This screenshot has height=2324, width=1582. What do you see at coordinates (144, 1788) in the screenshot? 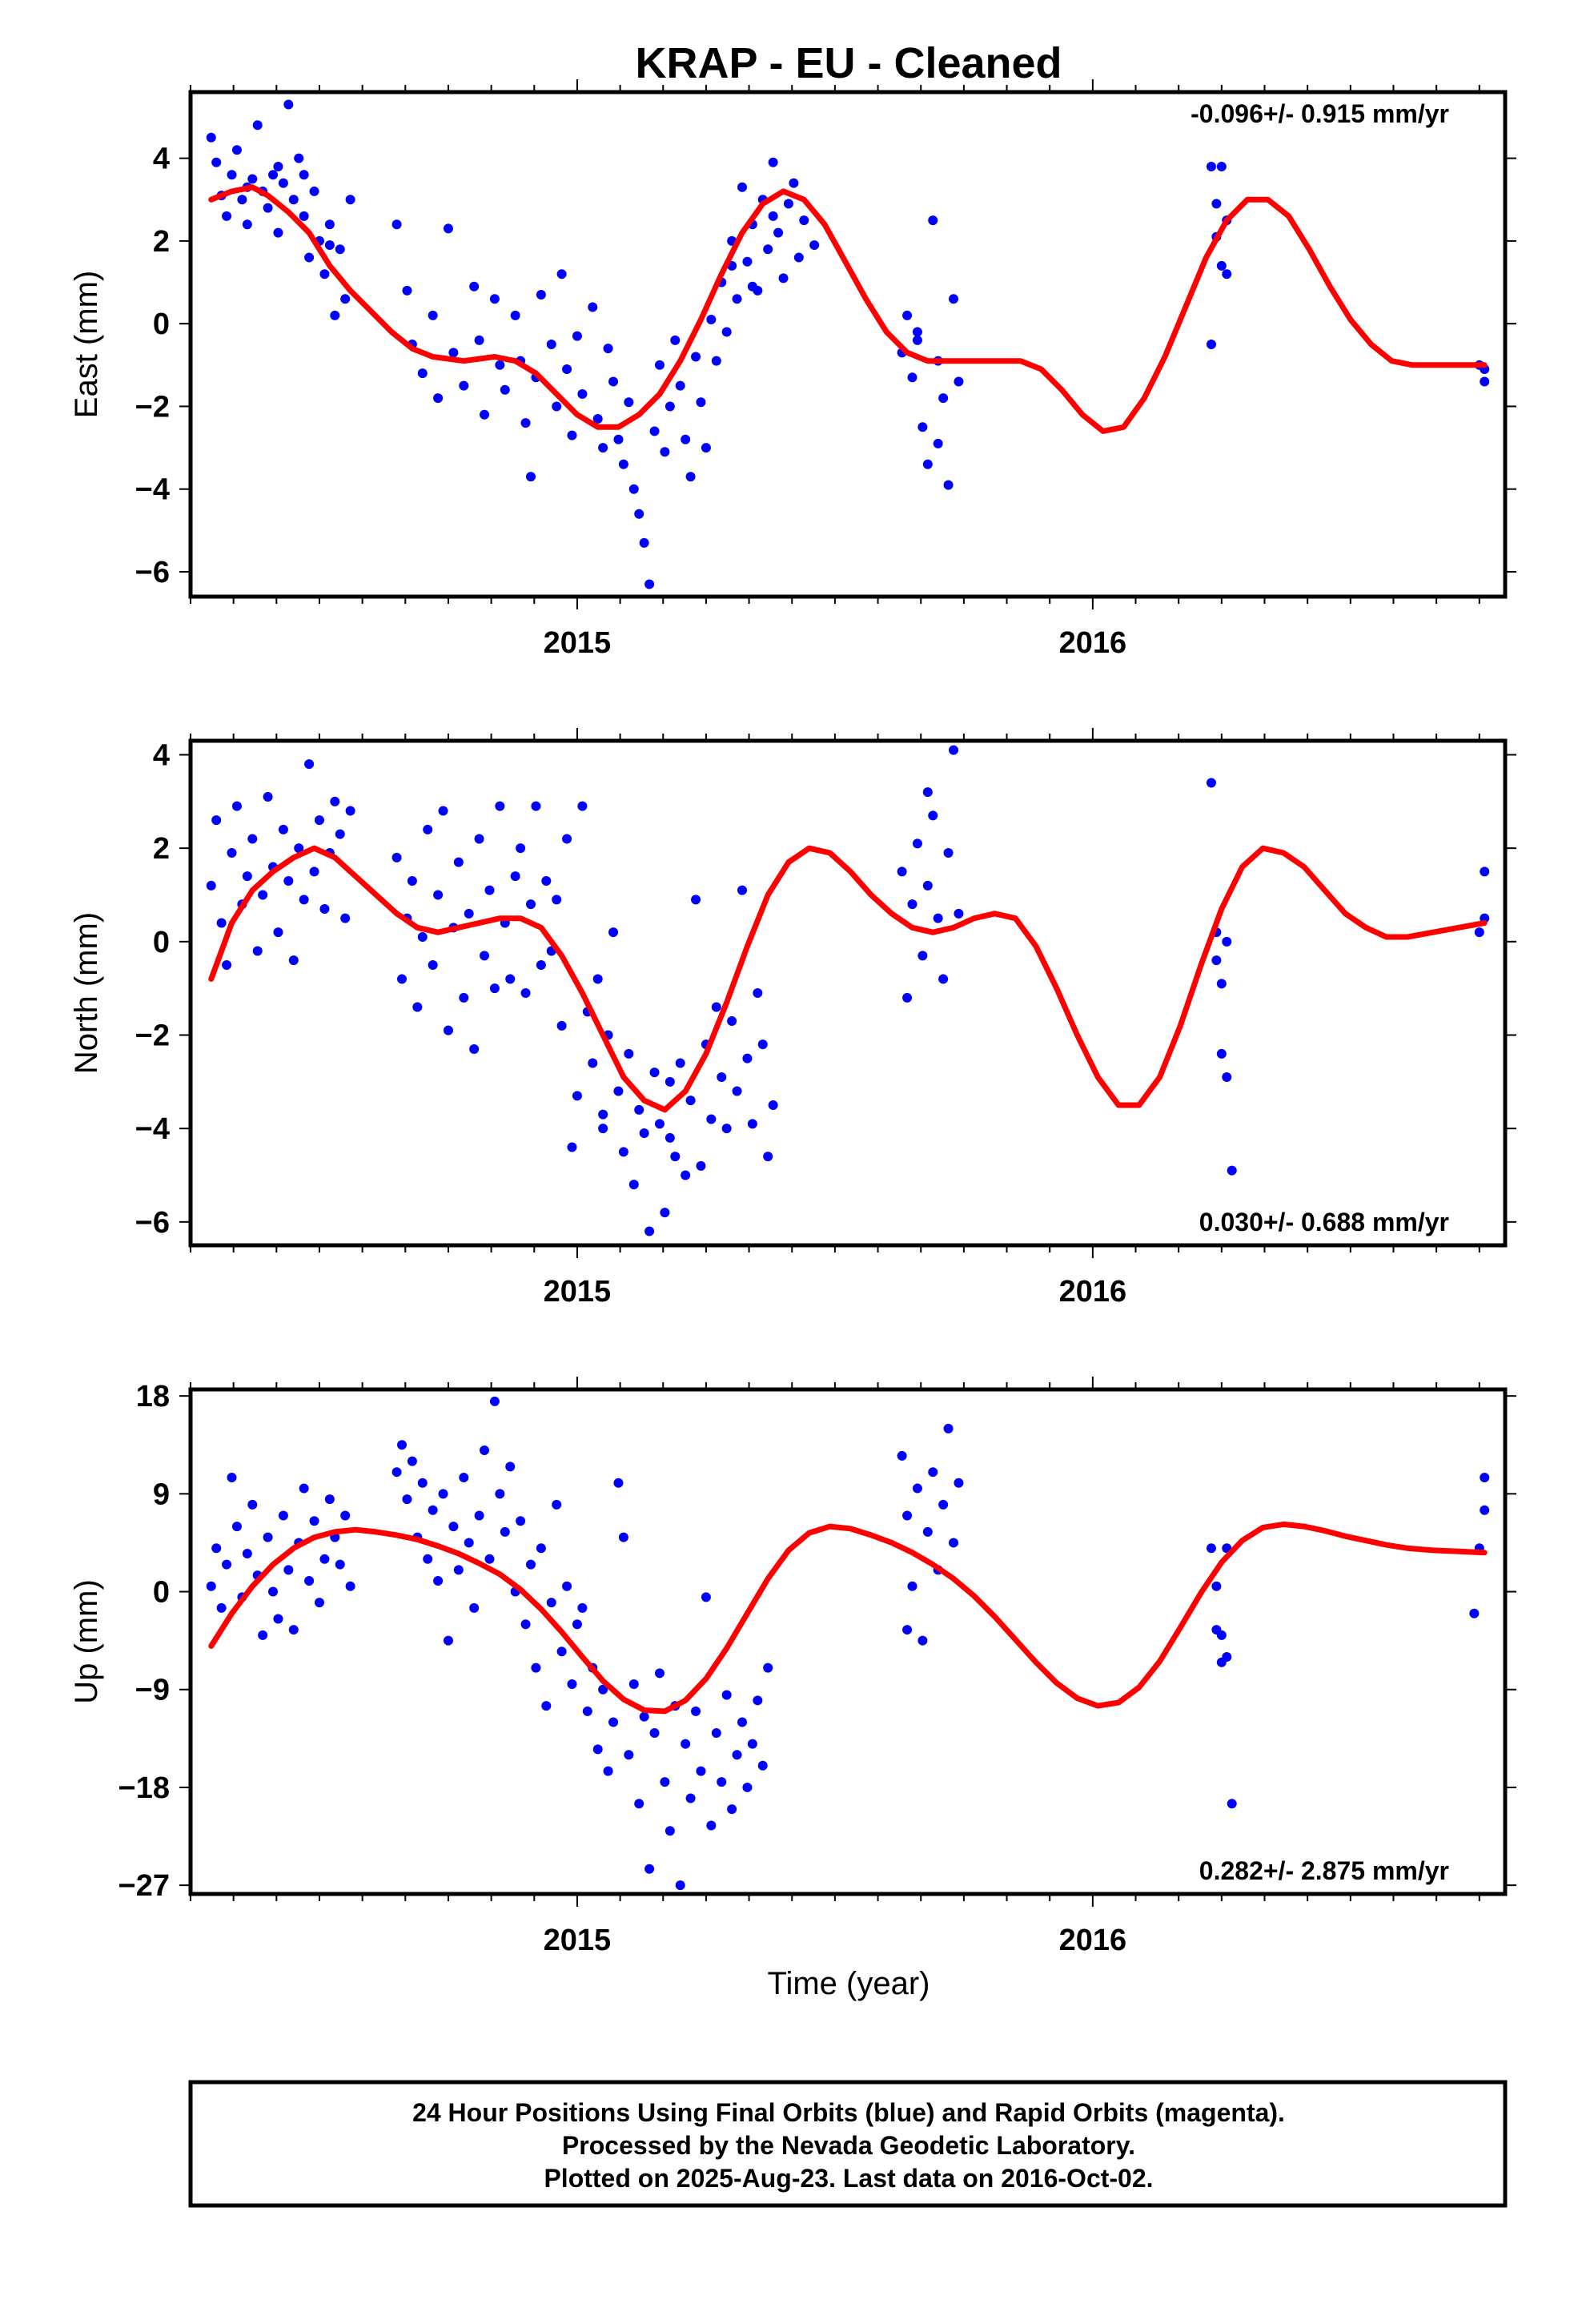
I see `y-tick-label: −18` at bounding box center [144, 1788].